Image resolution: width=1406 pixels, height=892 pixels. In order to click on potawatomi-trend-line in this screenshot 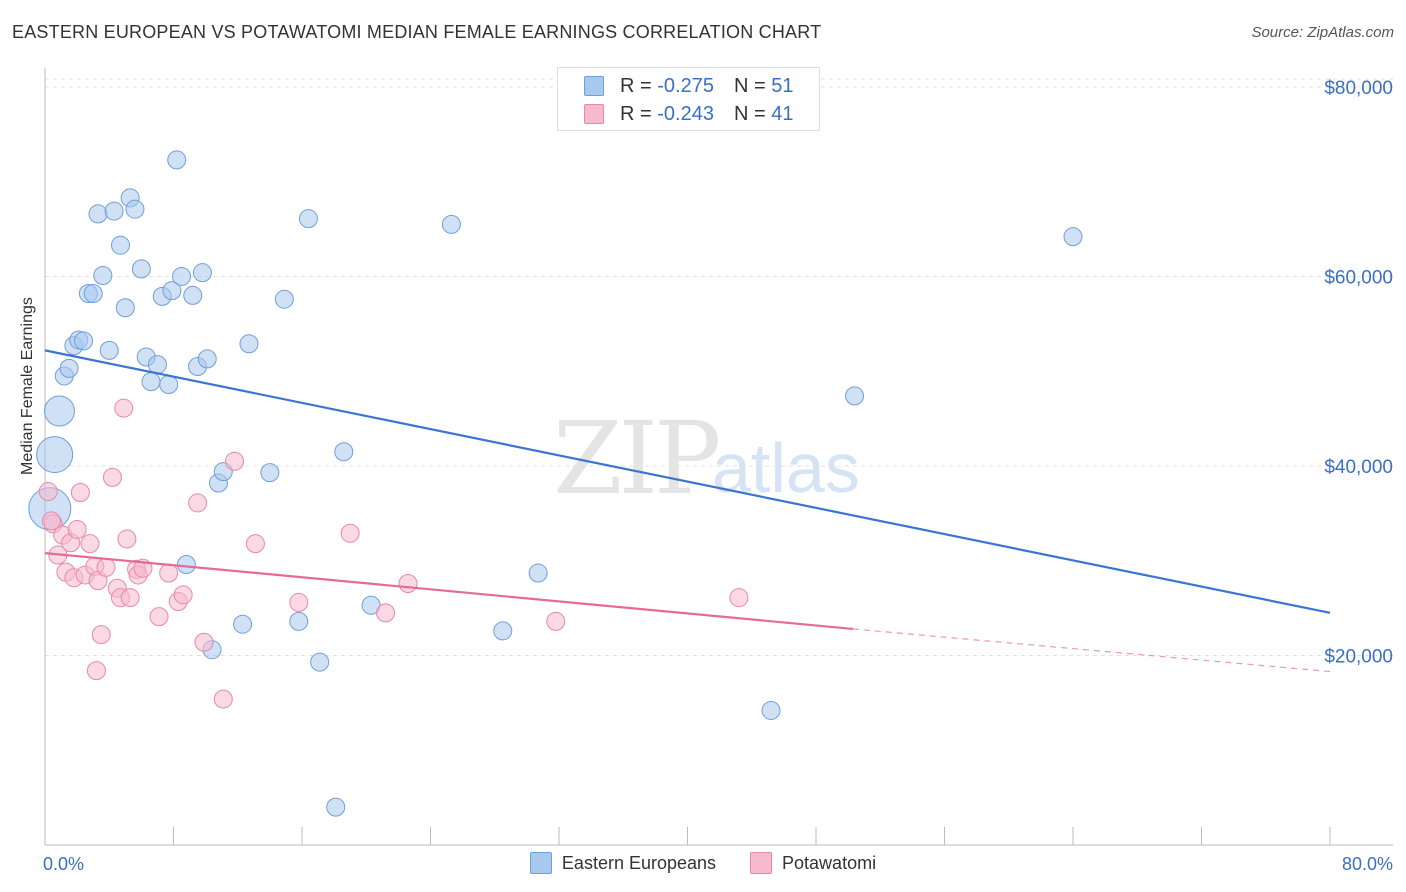, I will do `click(449, 591)`.